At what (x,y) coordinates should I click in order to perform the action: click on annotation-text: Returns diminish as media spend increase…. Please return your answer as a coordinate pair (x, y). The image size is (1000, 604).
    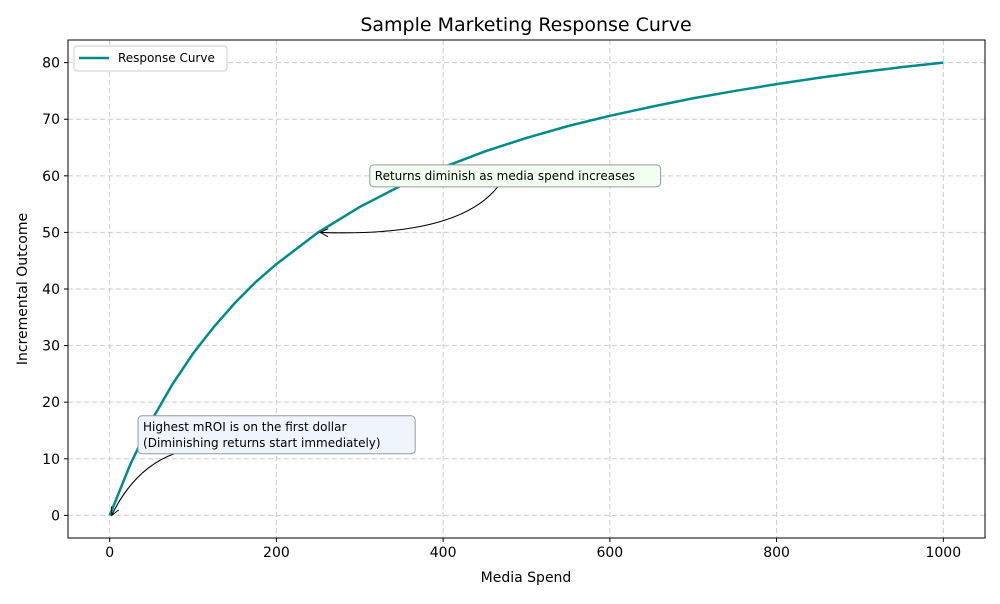
    Looking at the image, I should click on (505, 176).